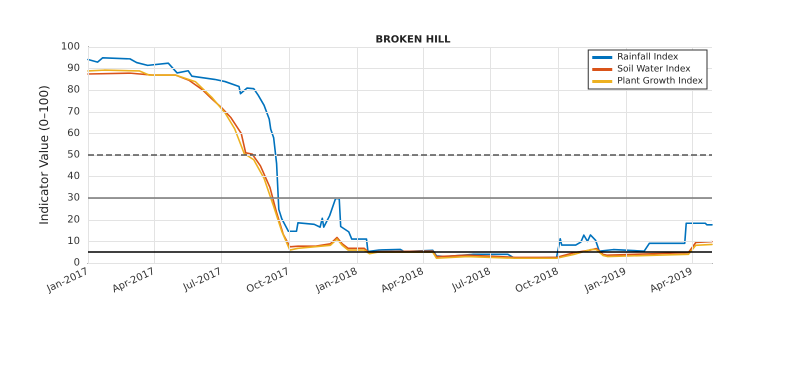 This screenshot has width=800, height=387. What do you see at coordinates (70, 47) in the screenshot?
I see `y-tick-label: 100` at bounding box center [70, 47].